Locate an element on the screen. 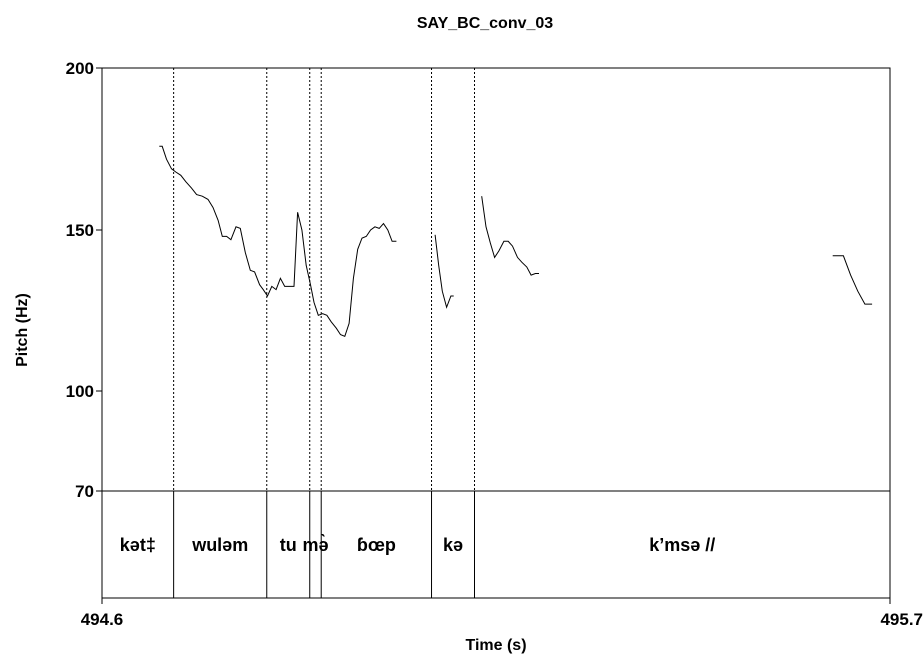 This screenshot has width=923, height=660. tier-label-1: wuləm is located at coordinates (219, 545).